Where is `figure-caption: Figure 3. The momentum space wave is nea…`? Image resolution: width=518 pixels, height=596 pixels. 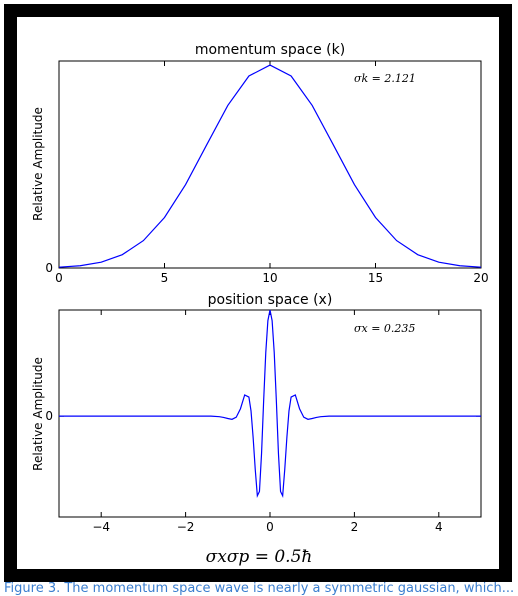
figure-caption: Figure 3. The momentum space wave is nea… is located at coordinates (259, 588).